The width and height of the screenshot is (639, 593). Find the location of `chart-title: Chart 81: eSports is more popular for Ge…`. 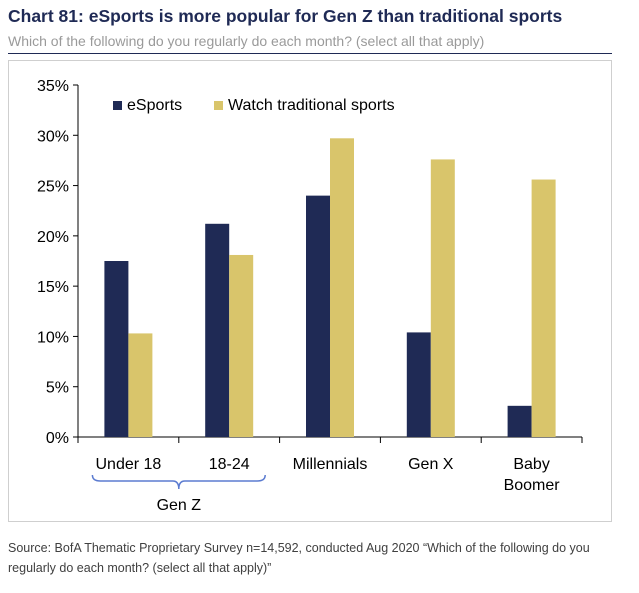

chart-title: Chart 81: eSports is more popular for Ge… is located at coordinates (285, 16).